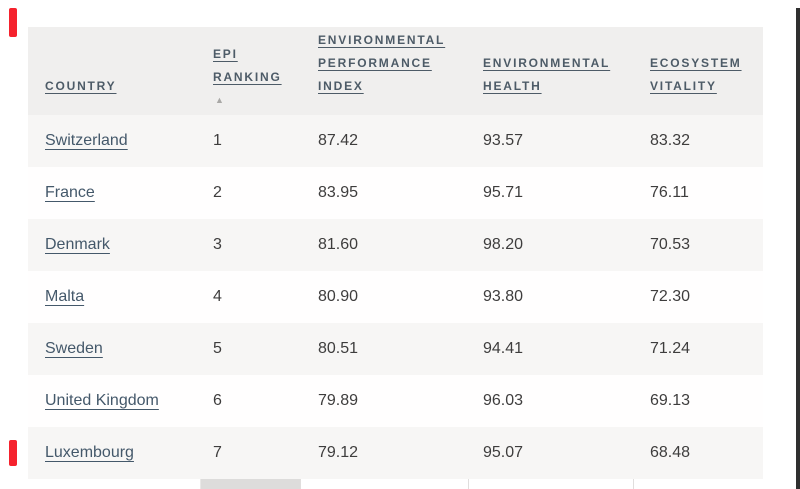 The image size is (800, 489). What do you see at coordinates (375, 63) in the screenshot?
I see `header-label: PERFORMANCE` at bounding box center [375, 63].